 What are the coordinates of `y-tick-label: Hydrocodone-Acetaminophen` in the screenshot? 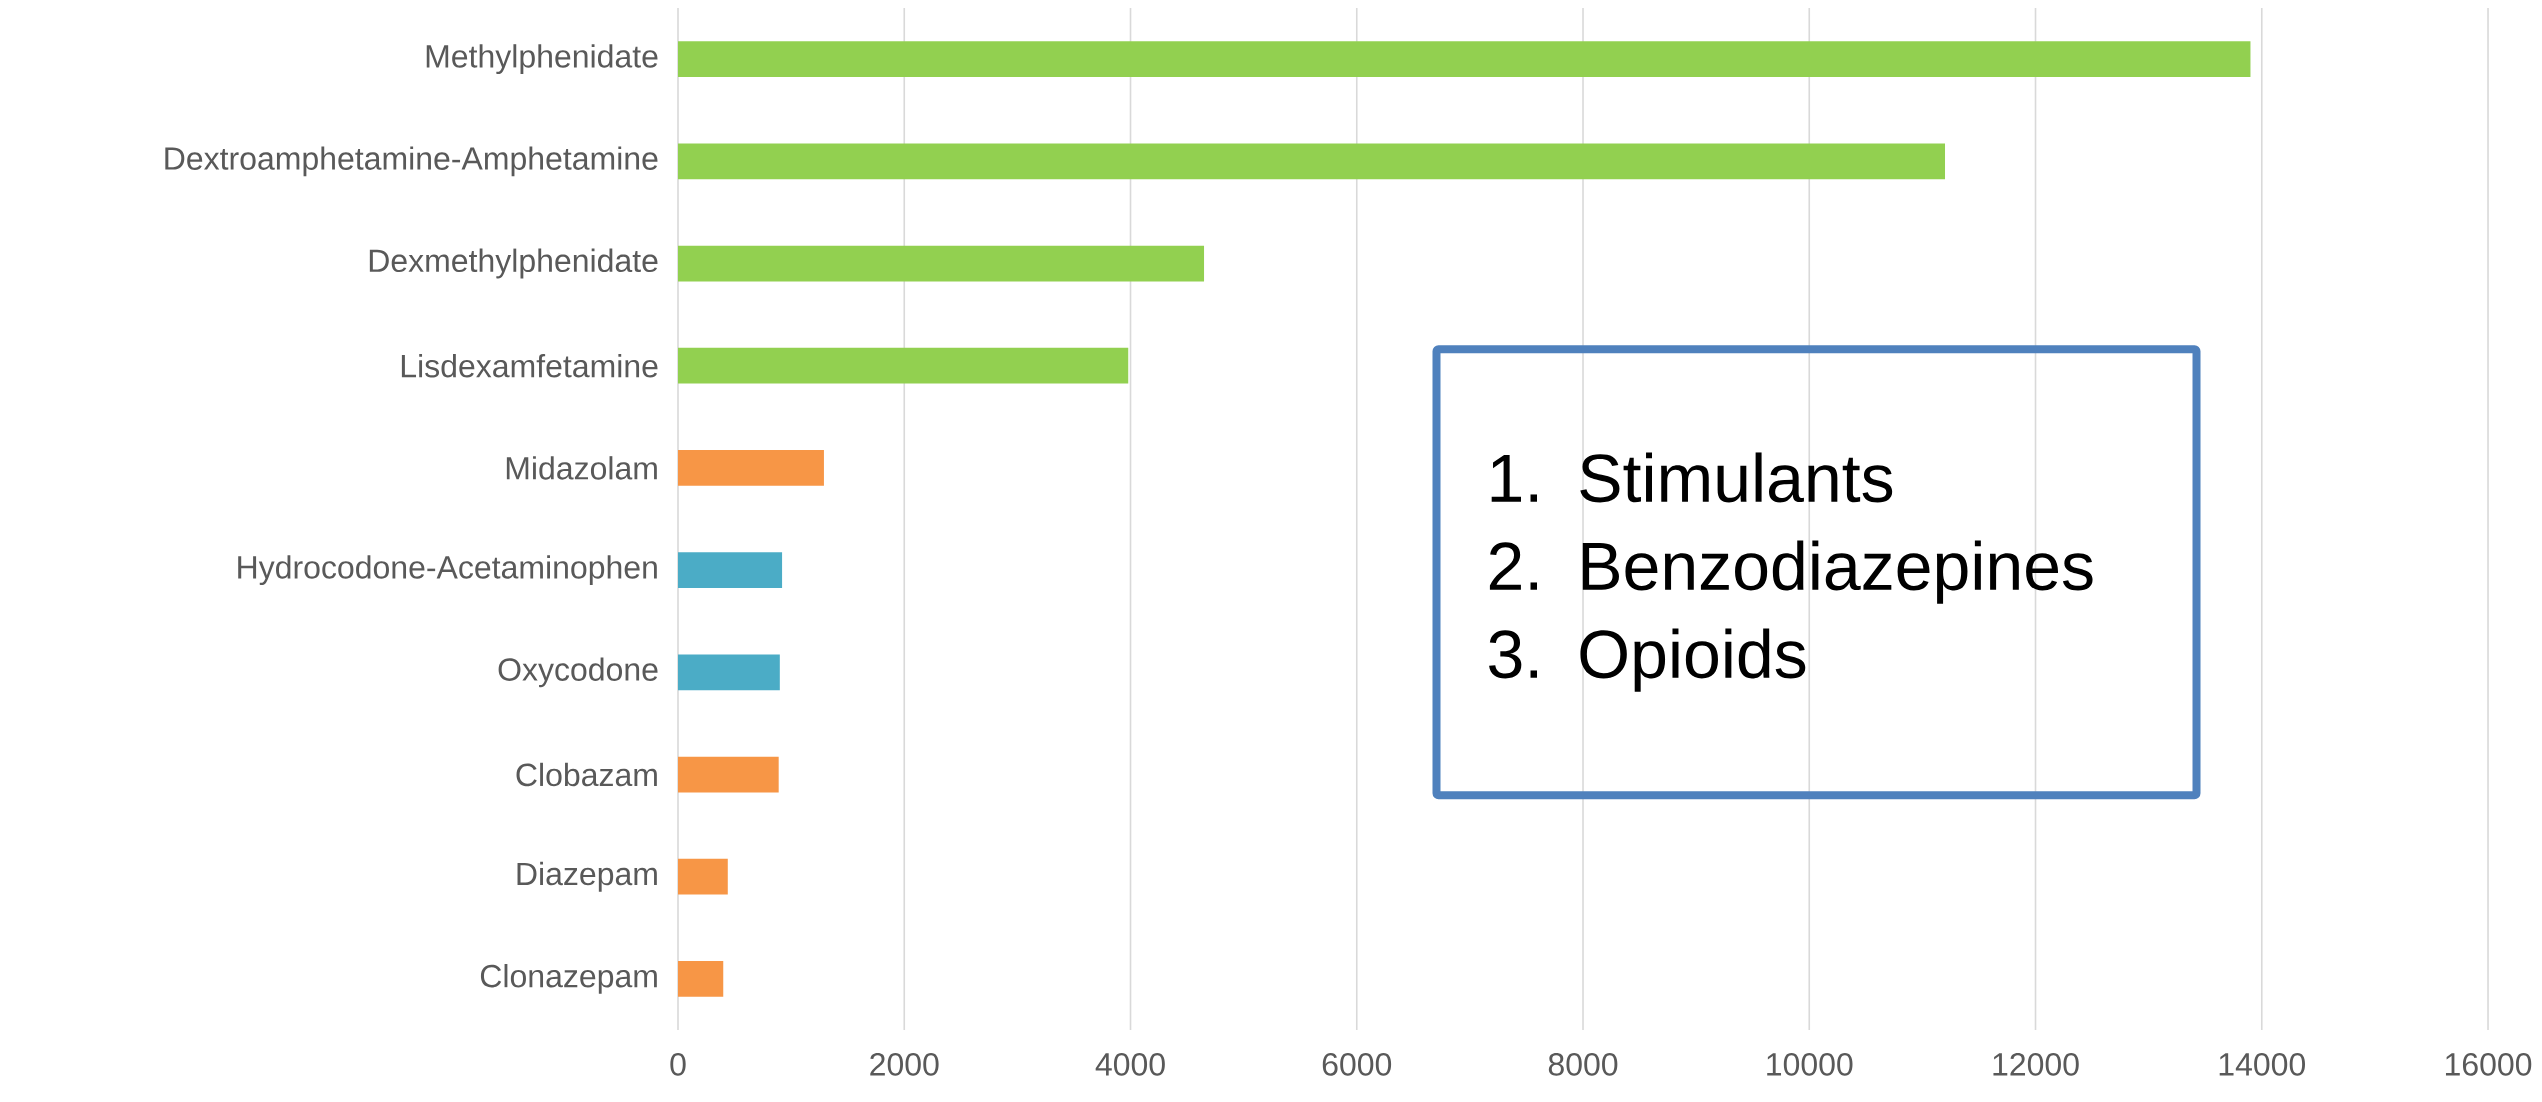 It's located at (447, 570).